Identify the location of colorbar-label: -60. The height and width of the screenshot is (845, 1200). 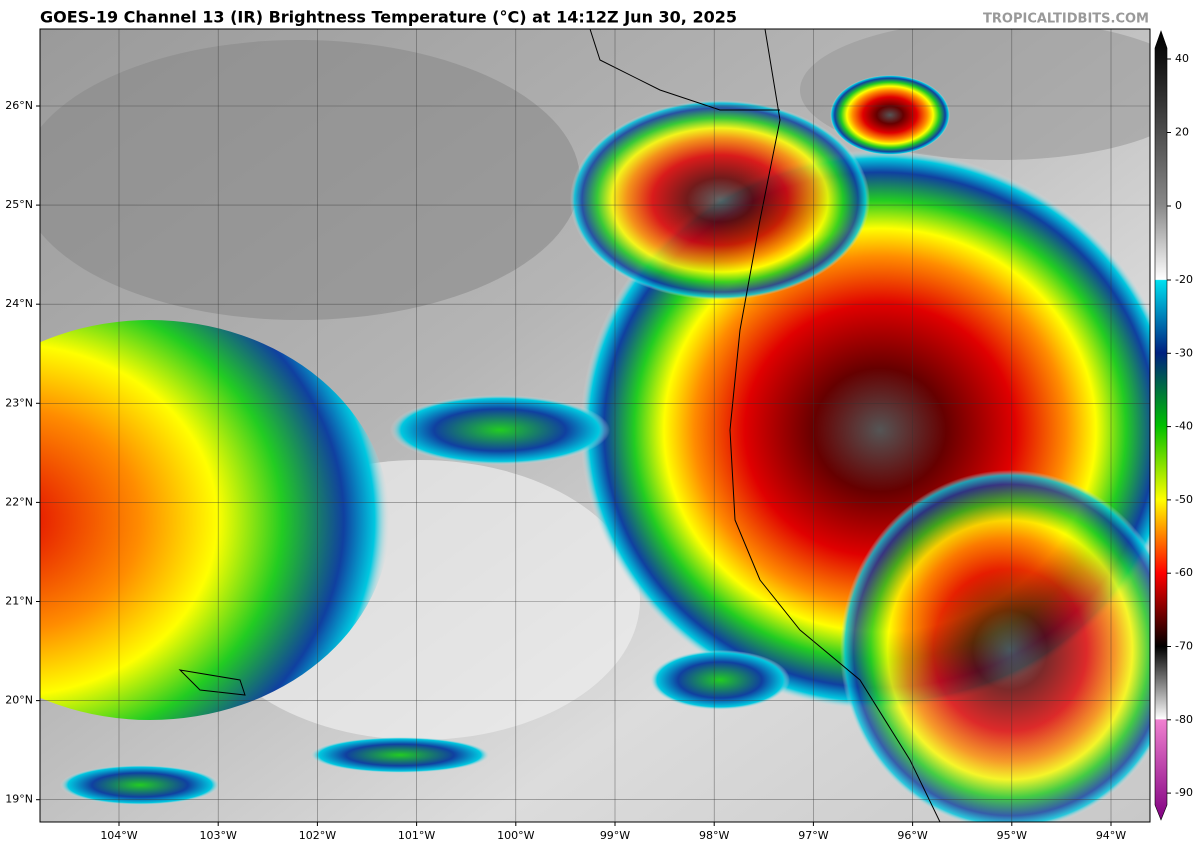
(1184, 572).